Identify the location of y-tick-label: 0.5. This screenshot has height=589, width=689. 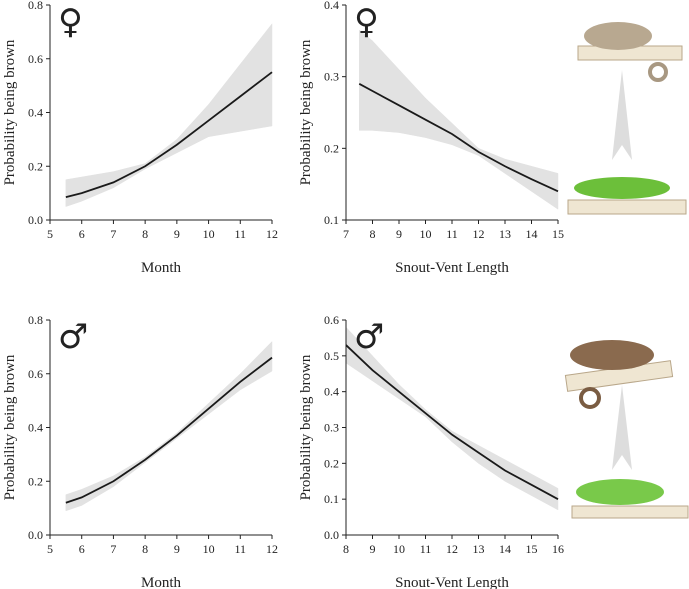
(331, 356).